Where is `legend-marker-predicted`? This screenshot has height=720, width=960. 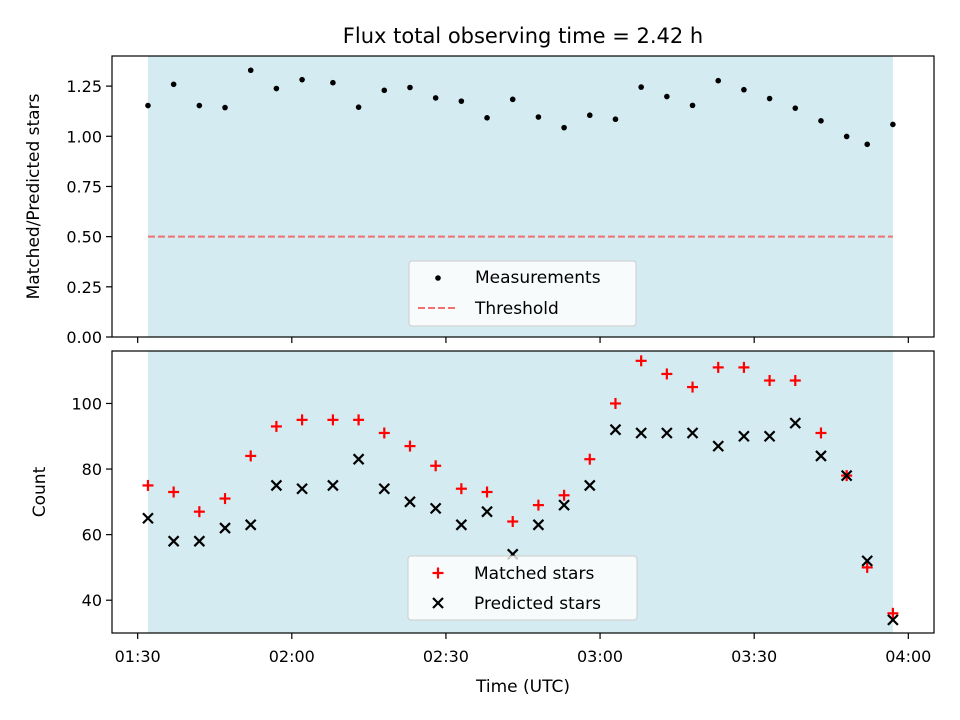 legend-marker-predicted is located at coordinates (438, 603).